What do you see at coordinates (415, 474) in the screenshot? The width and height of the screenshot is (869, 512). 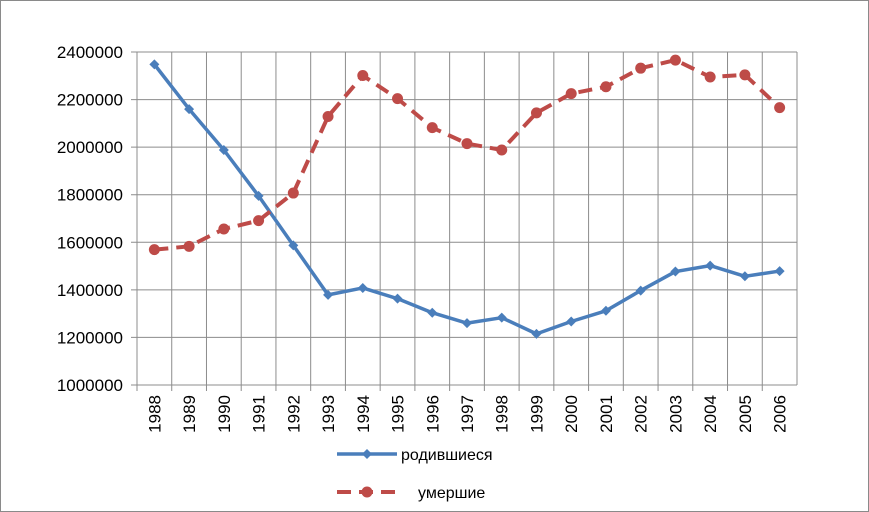 I see `legend: родившиеся умершие` at bounding box center [415, 474].